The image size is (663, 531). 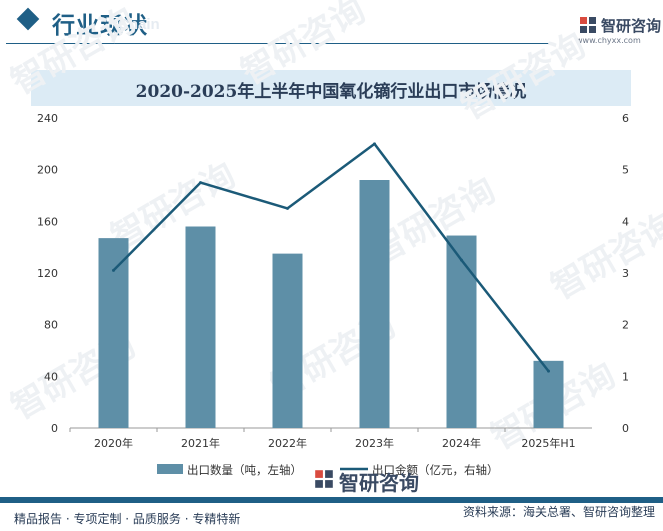 What do you see at coordinates (548, 443) in the screenshot?
I see `x-tick-label: 2025年H1` at bounding box center [548, 443].